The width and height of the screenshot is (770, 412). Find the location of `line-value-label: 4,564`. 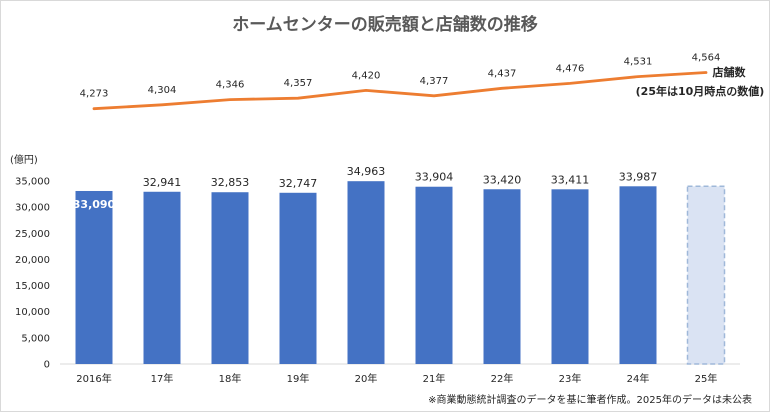

line-value-label: 4,564 is located at coordinates (706, 57).